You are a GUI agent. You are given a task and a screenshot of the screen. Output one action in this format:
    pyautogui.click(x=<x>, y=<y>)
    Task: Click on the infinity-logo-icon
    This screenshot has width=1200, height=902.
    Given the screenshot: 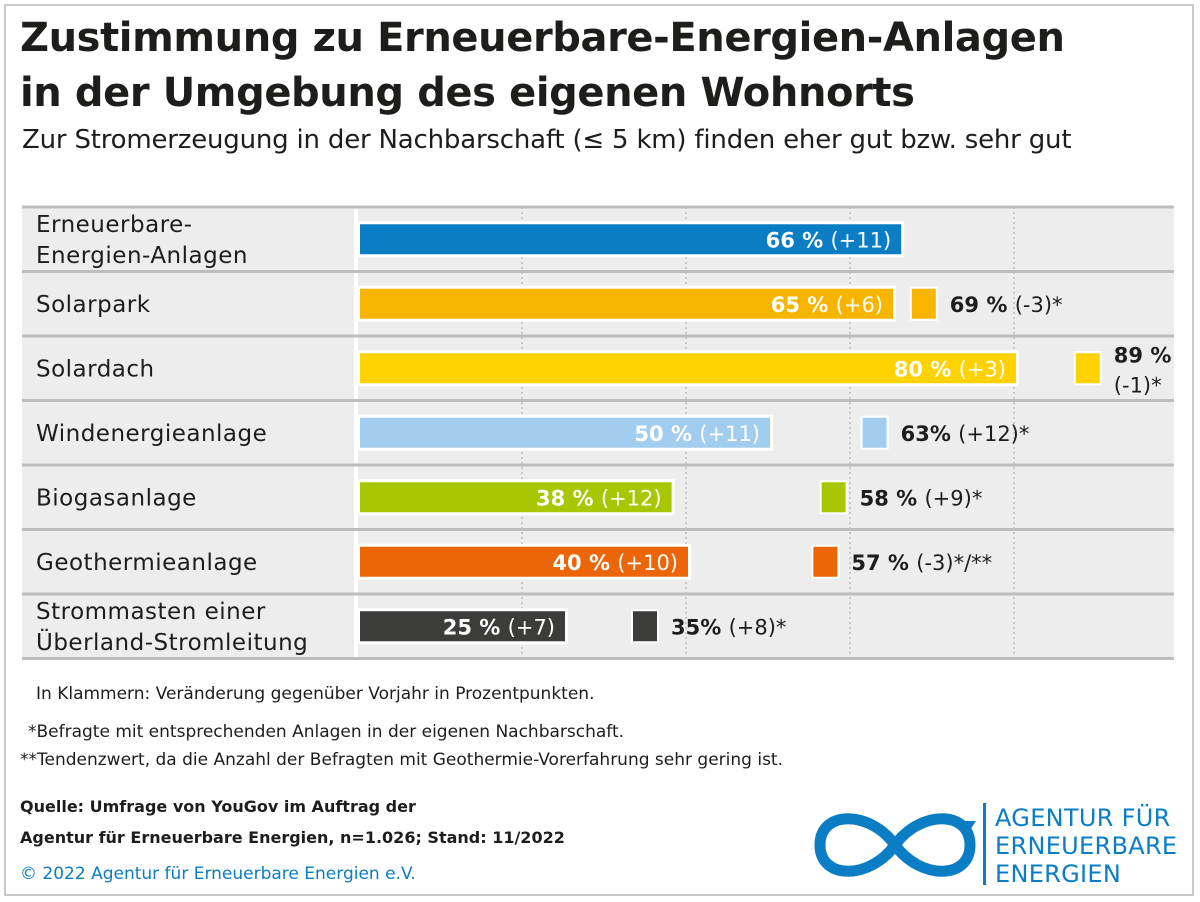 What is the action you would take?
    pyautogui.click(x=895, y=845)
    